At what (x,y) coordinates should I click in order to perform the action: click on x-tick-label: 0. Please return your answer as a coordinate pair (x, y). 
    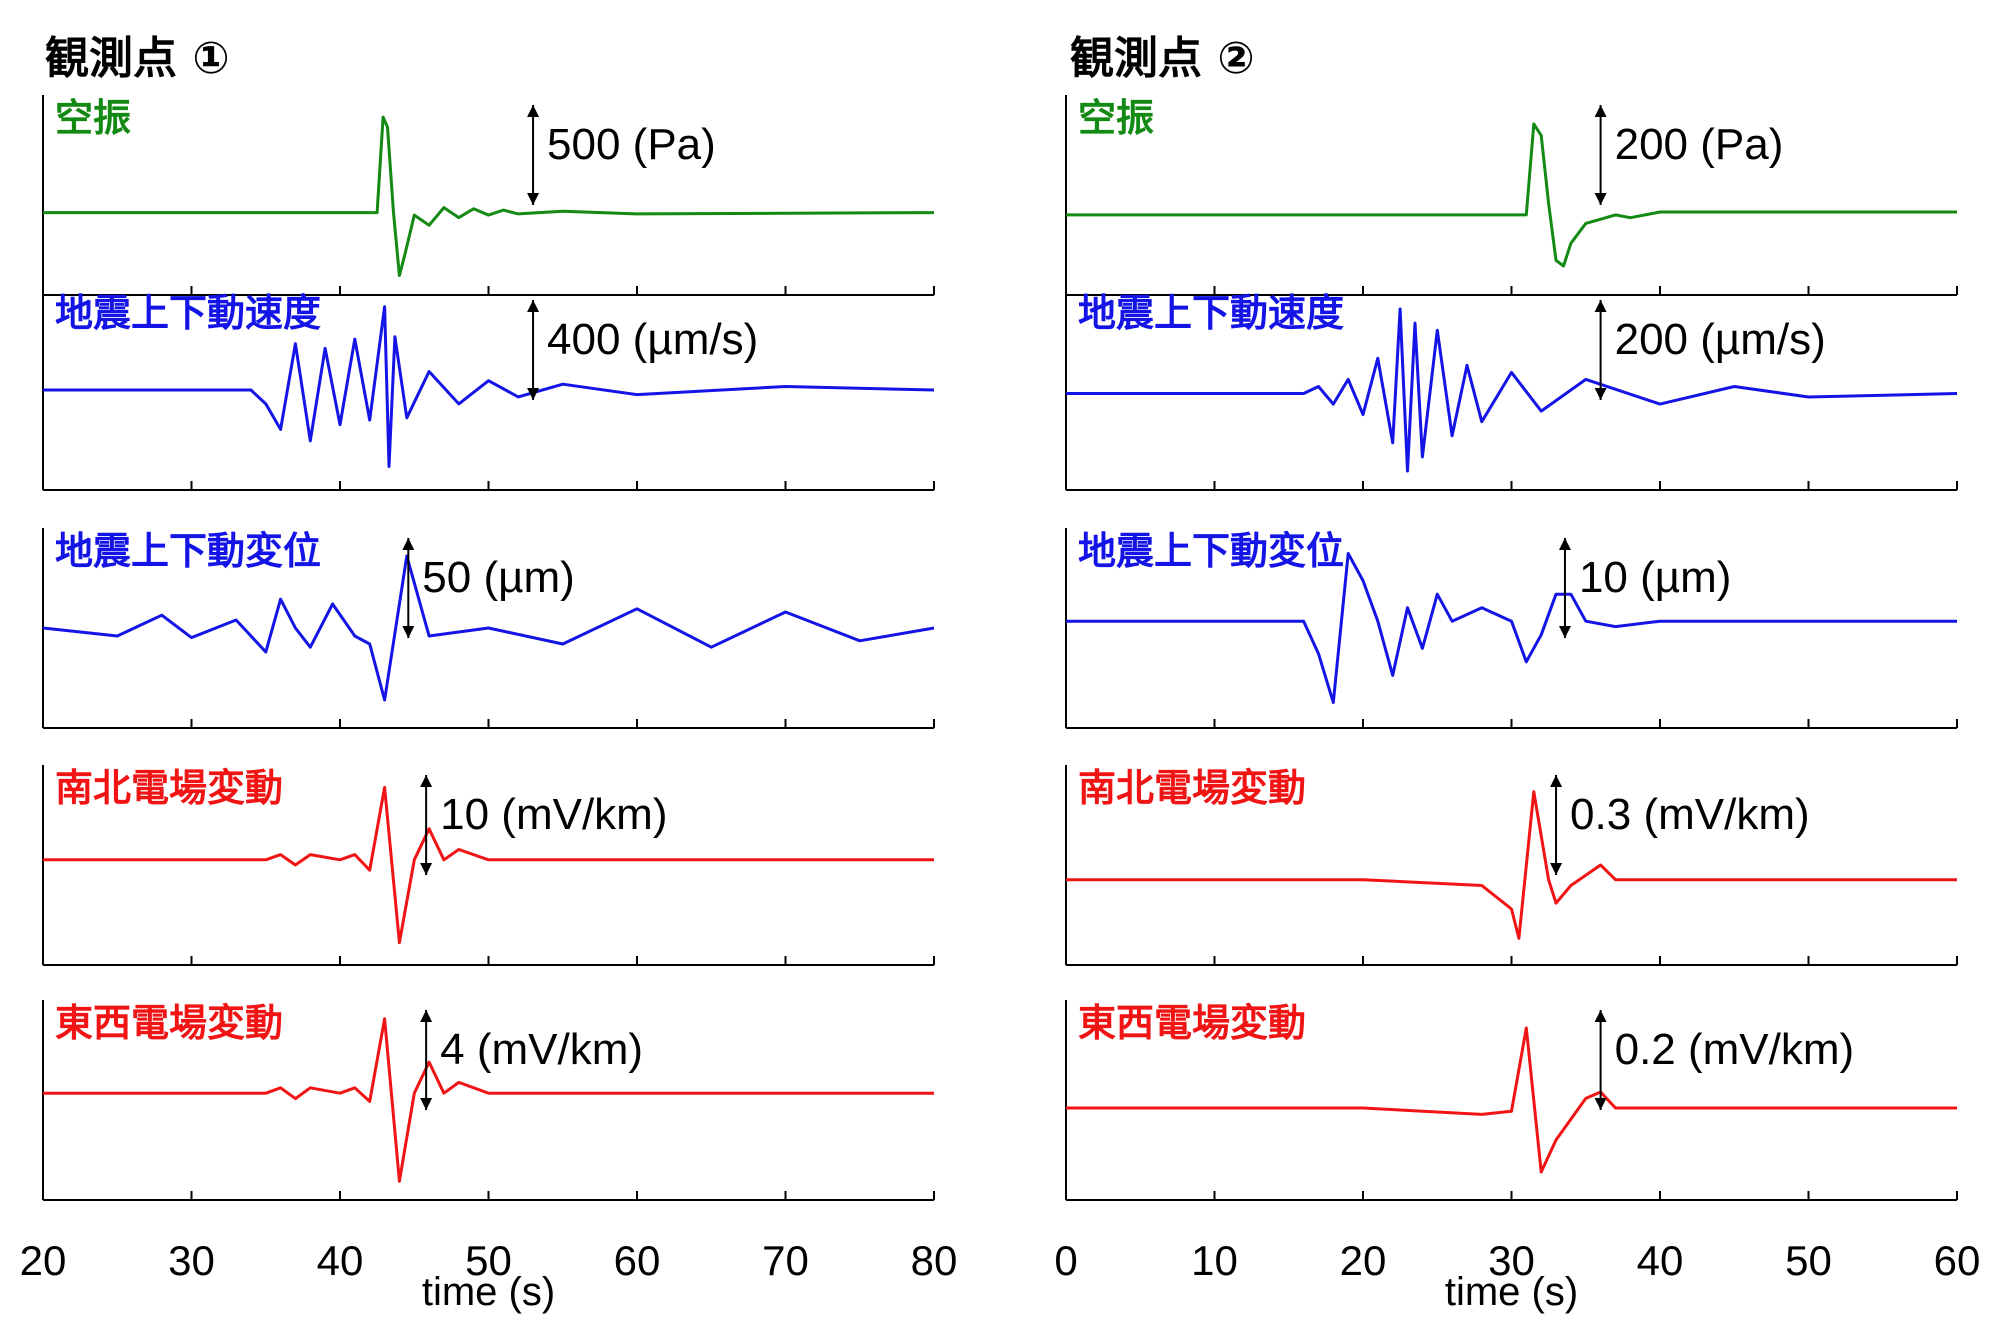
    Looking at the image, I should click on (1066, 1260).